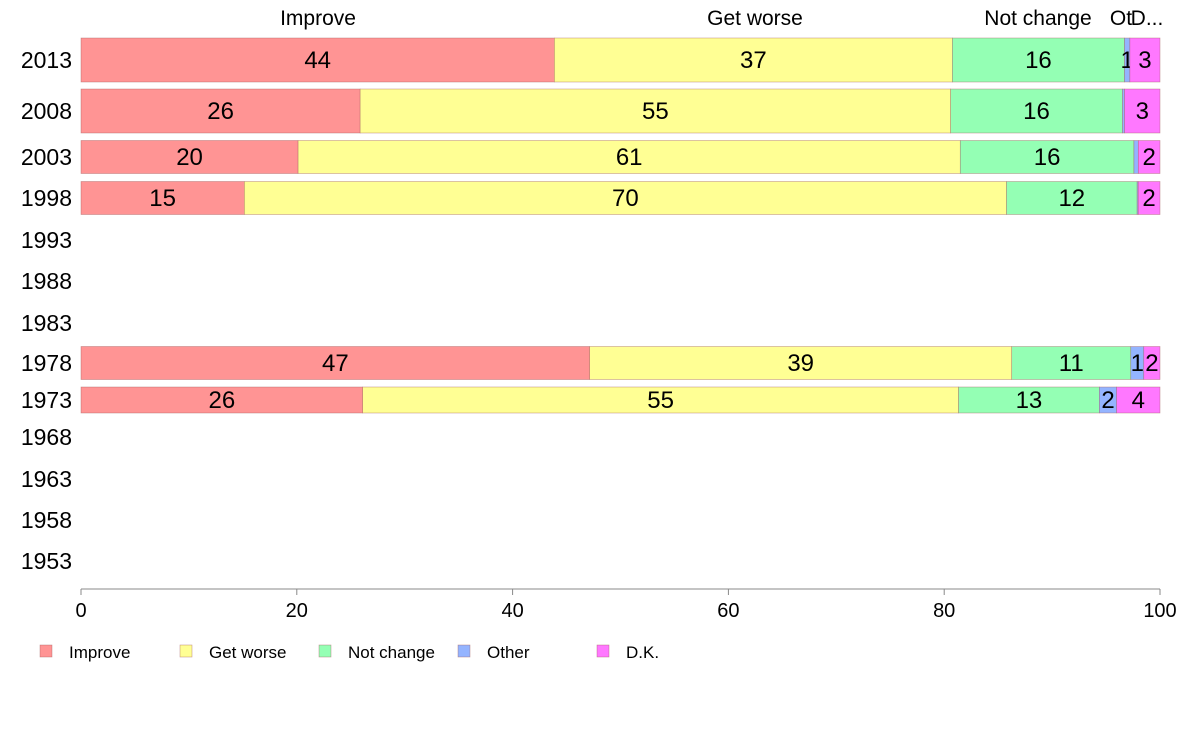  I want to click on bar-value-label: 1, so click(1137, 363).